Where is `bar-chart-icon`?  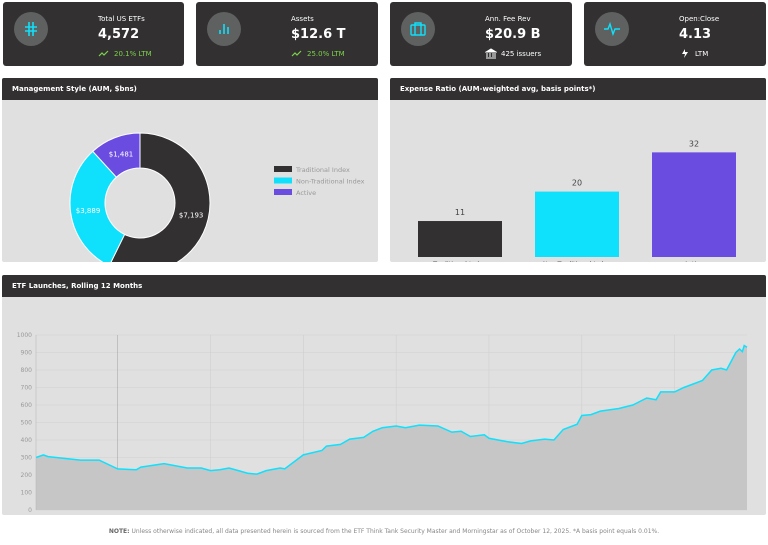 bar-chart-icon is located at coordinates (224, 29).